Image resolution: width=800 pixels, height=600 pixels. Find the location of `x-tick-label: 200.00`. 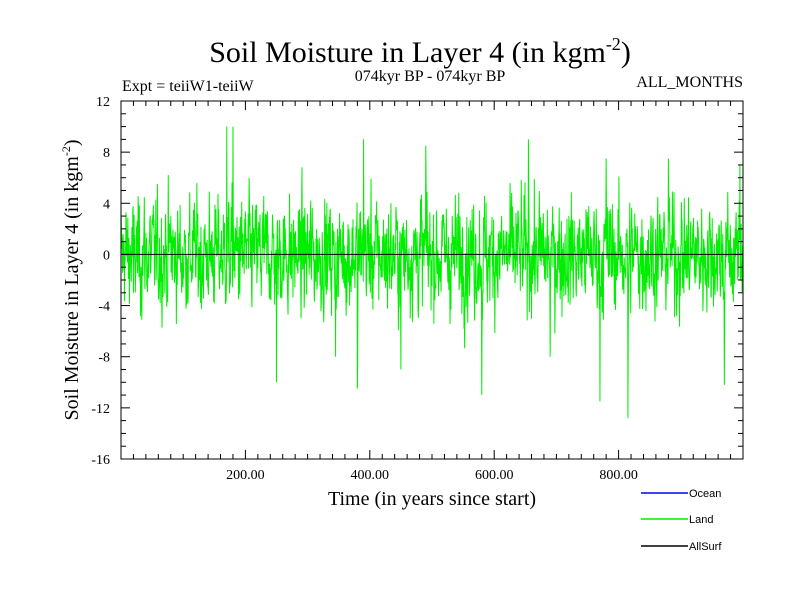

x-tick-label: 200.00 is located at coordinates (245, 475).